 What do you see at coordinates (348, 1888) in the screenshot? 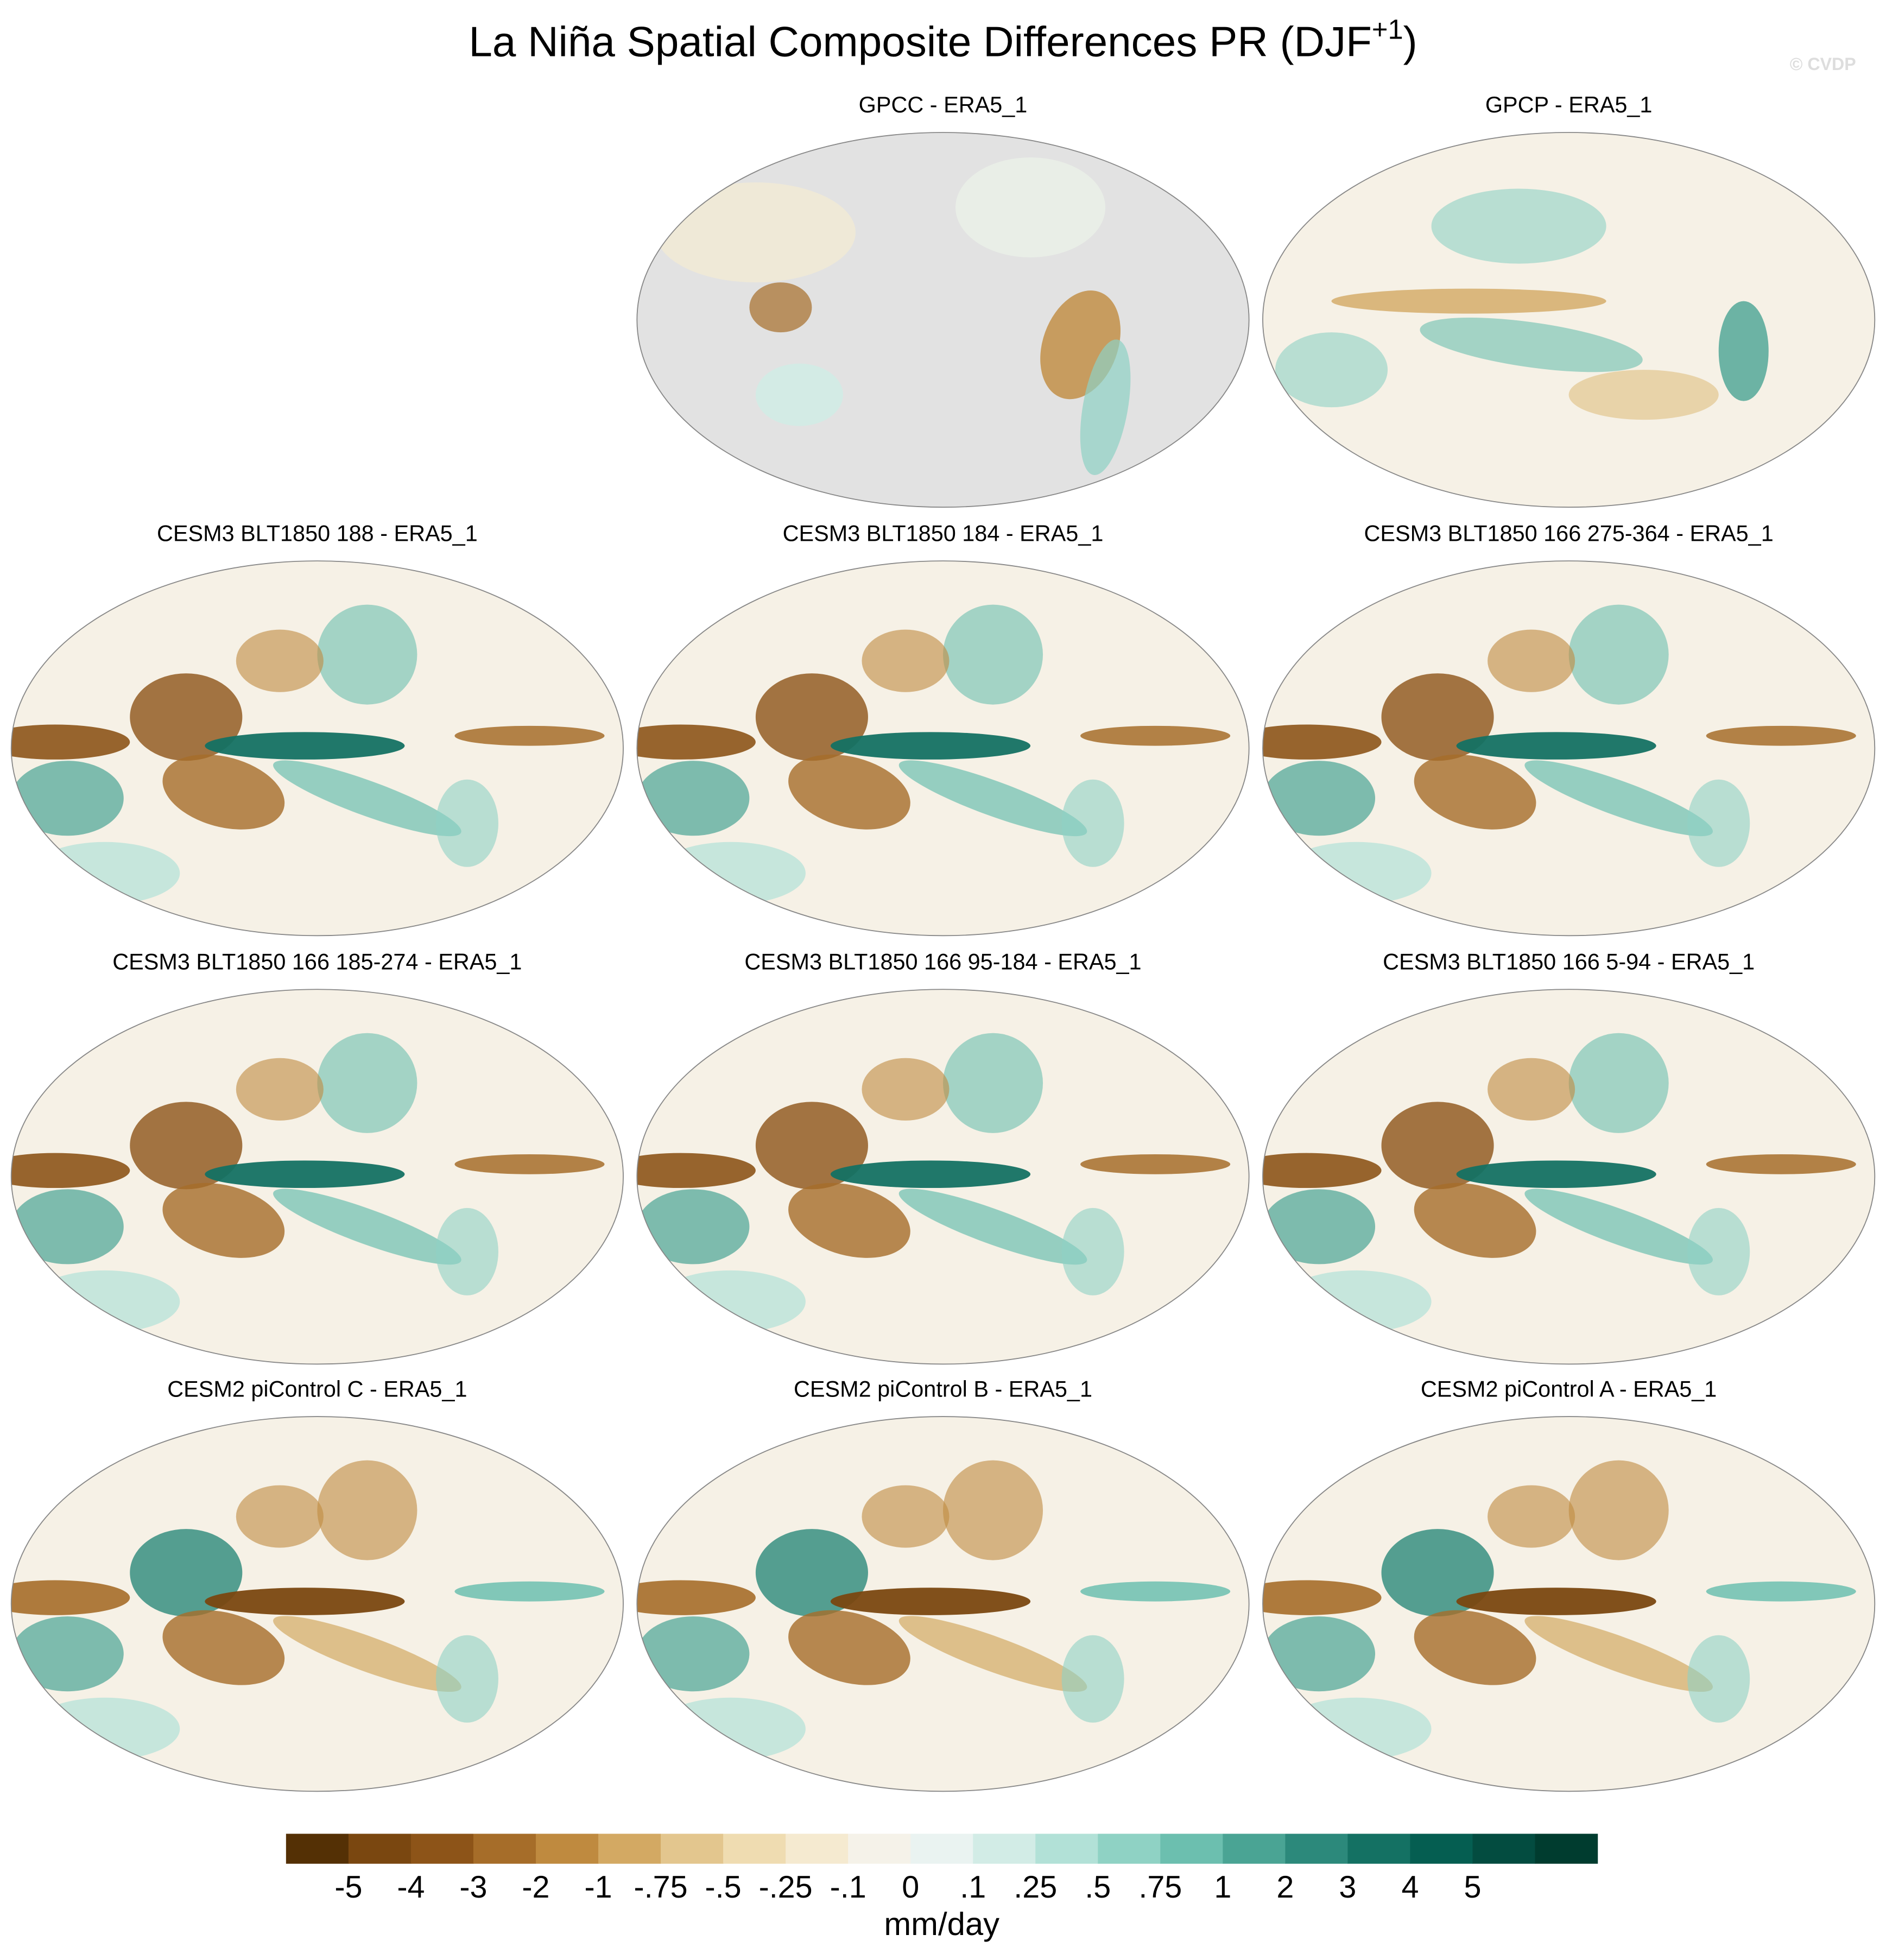
I see `colorbar-tick-label: -5` at bounding box center [348, 1888].